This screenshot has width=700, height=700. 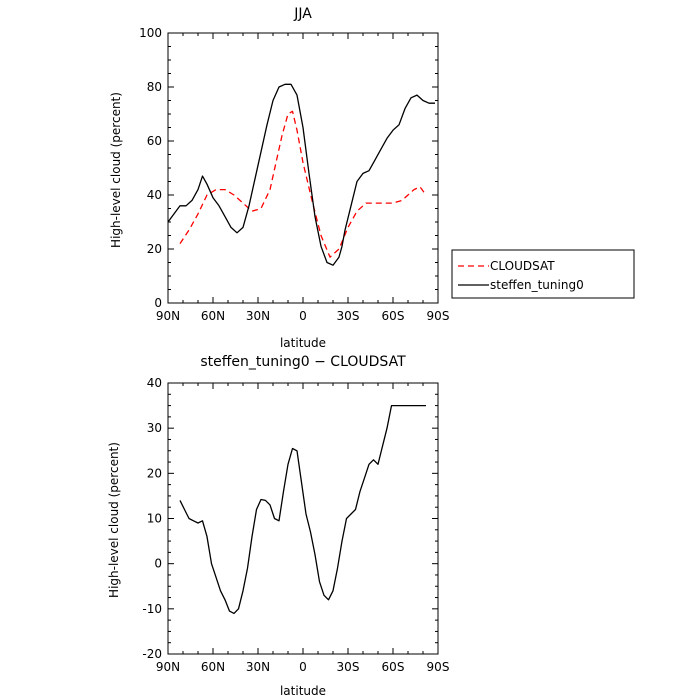 I want to click on bottom-chart-y-tick-label: -20, so click(x=152, y=654).